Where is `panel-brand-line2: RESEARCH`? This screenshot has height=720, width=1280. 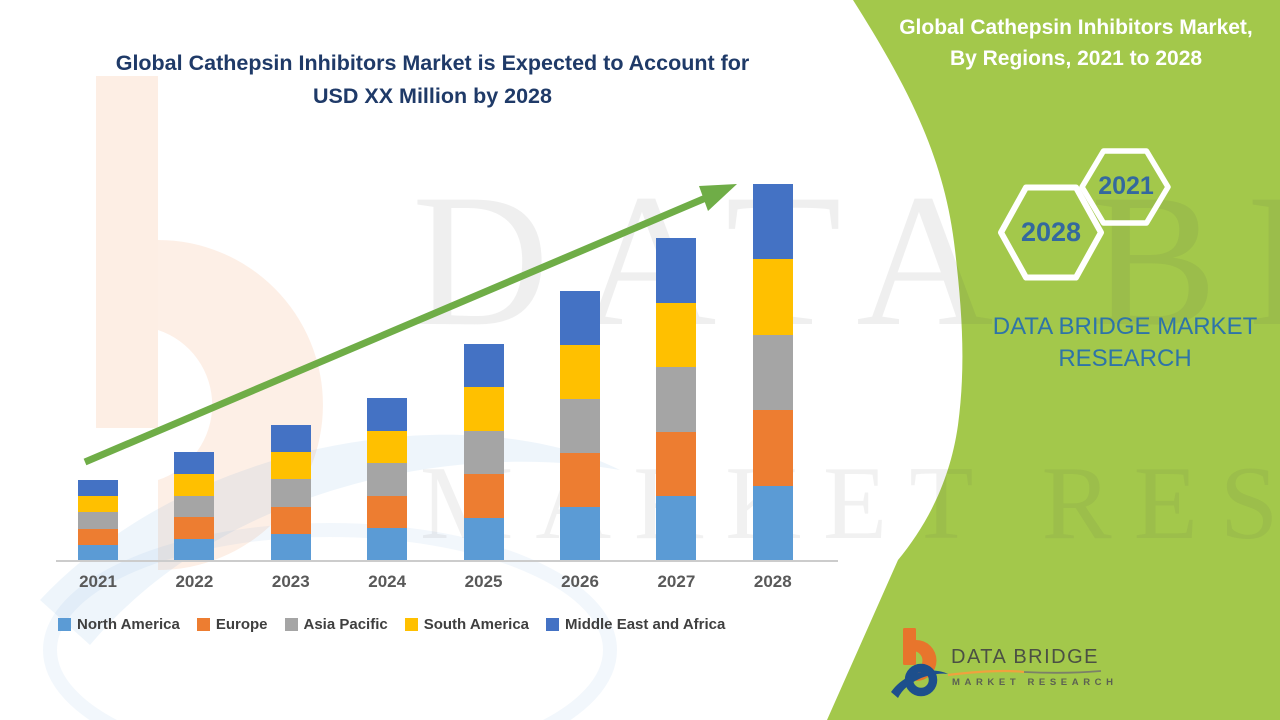
panel-brand-line2: RESEARCH is located at coordinates (1125, 358).